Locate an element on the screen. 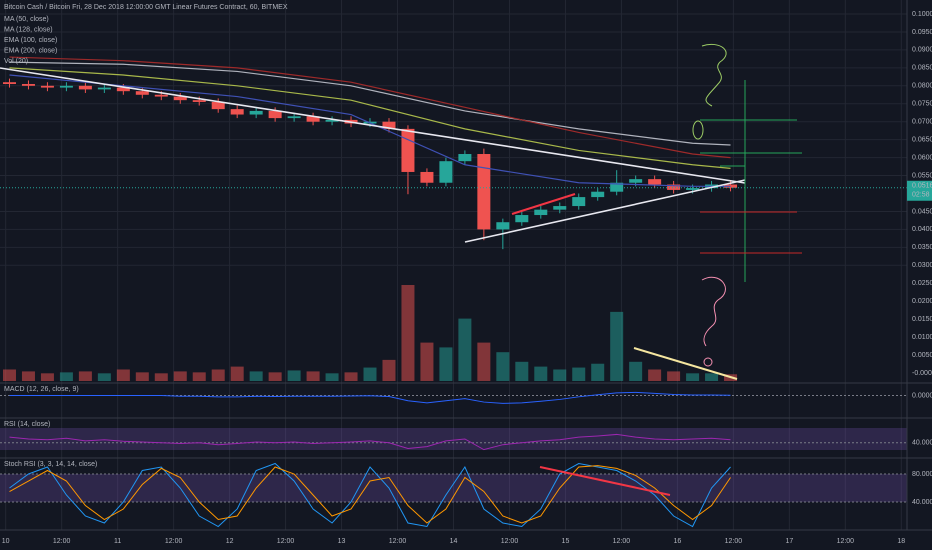 The height and width of the screenshot is (550, 932). y-tick-label: 0.0700 is located at coordinates (922, 122).